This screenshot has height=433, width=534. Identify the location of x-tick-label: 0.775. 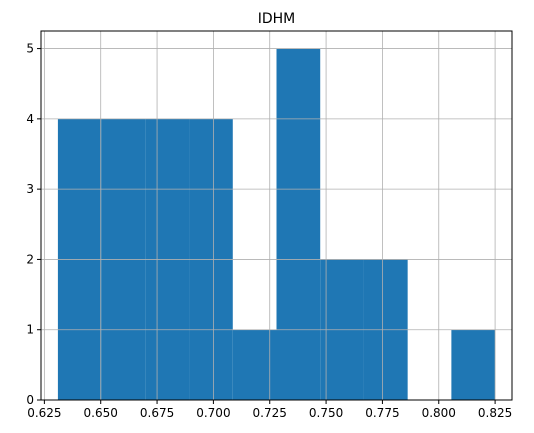
(382, 413).